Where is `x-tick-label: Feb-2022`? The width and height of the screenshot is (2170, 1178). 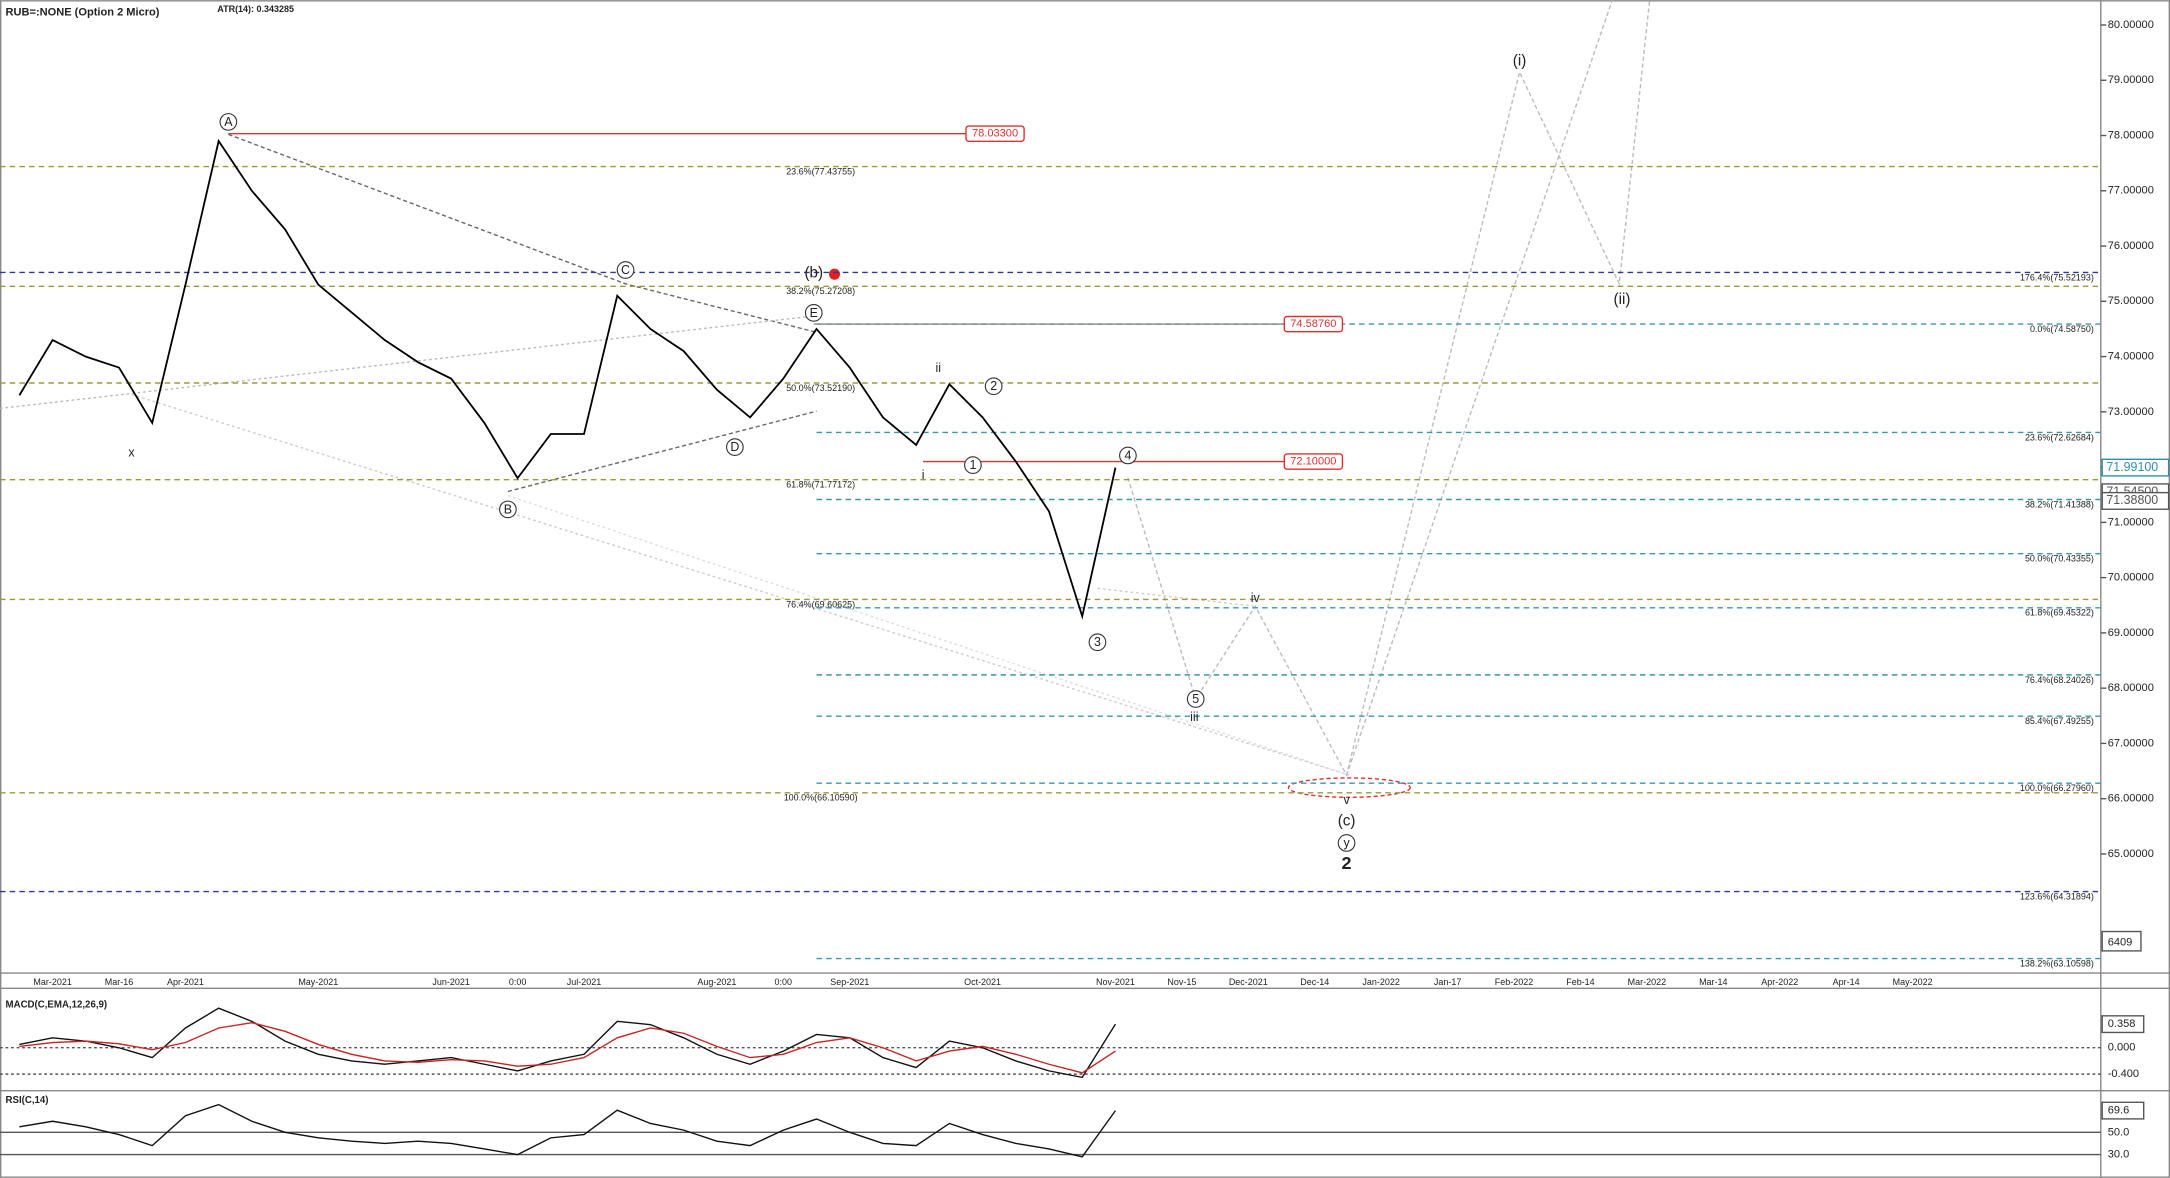
x-tick-label: Feb-2022 is located at coordinates (1514, 982).